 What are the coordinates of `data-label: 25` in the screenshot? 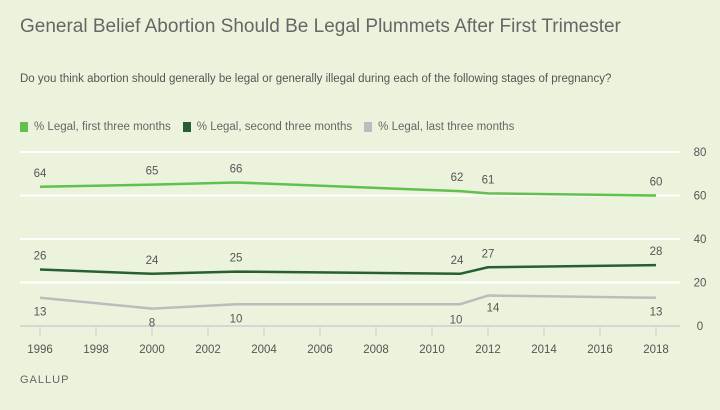 It's located at (236, 259).